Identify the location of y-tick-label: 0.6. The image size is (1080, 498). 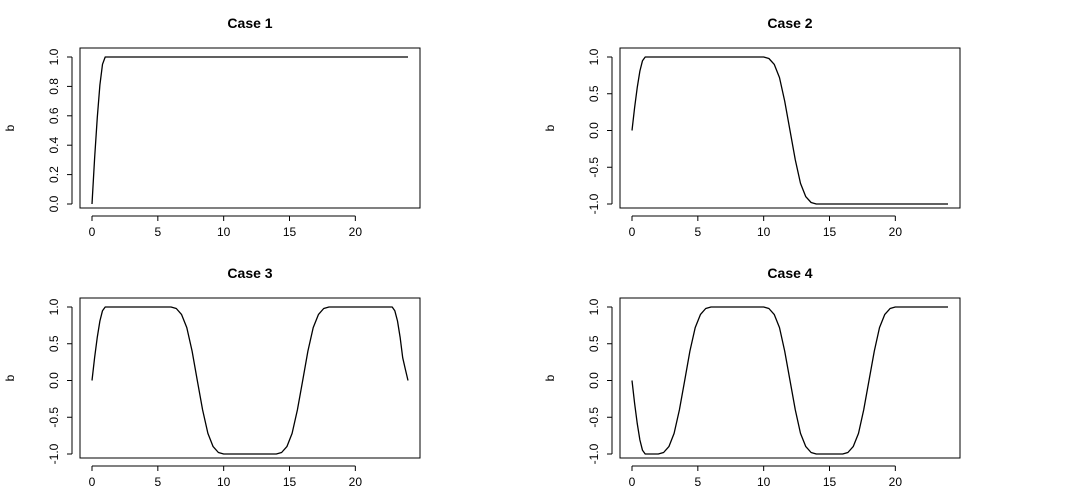
(54, 115).